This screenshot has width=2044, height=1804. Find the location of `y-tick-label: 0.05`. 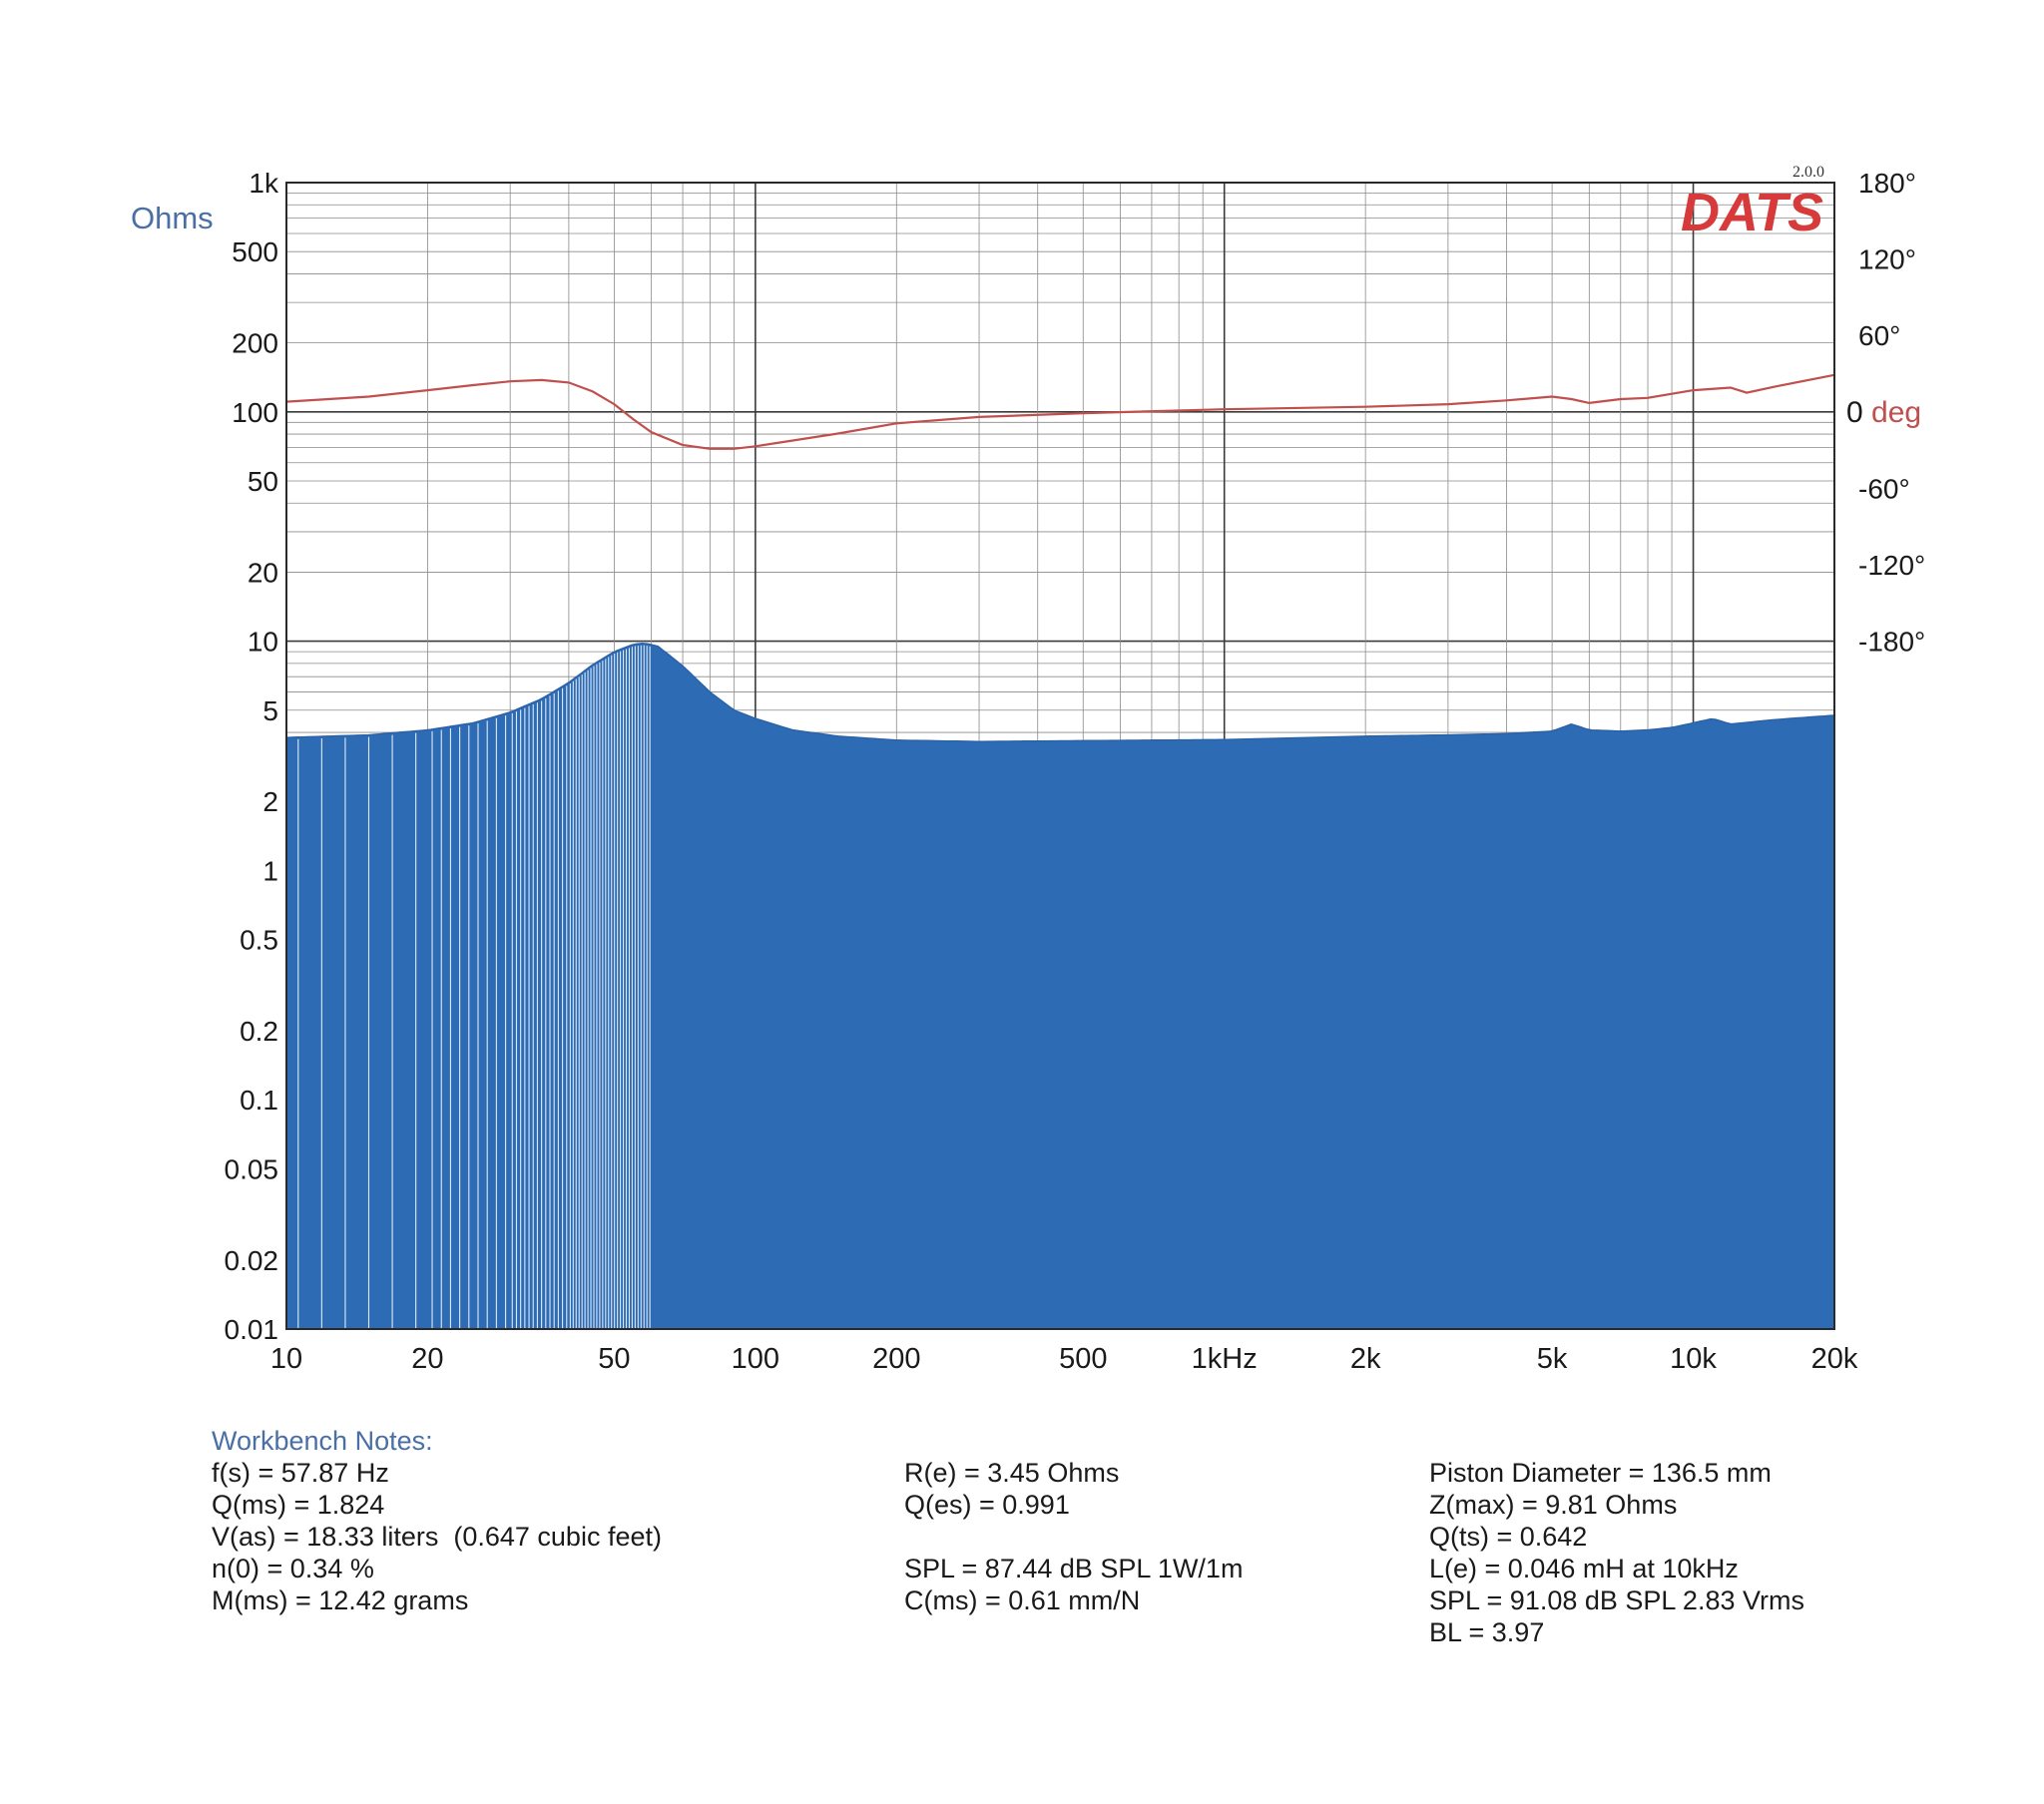

y-tick-label: 0.05 is located at coordinates (252, 1168).